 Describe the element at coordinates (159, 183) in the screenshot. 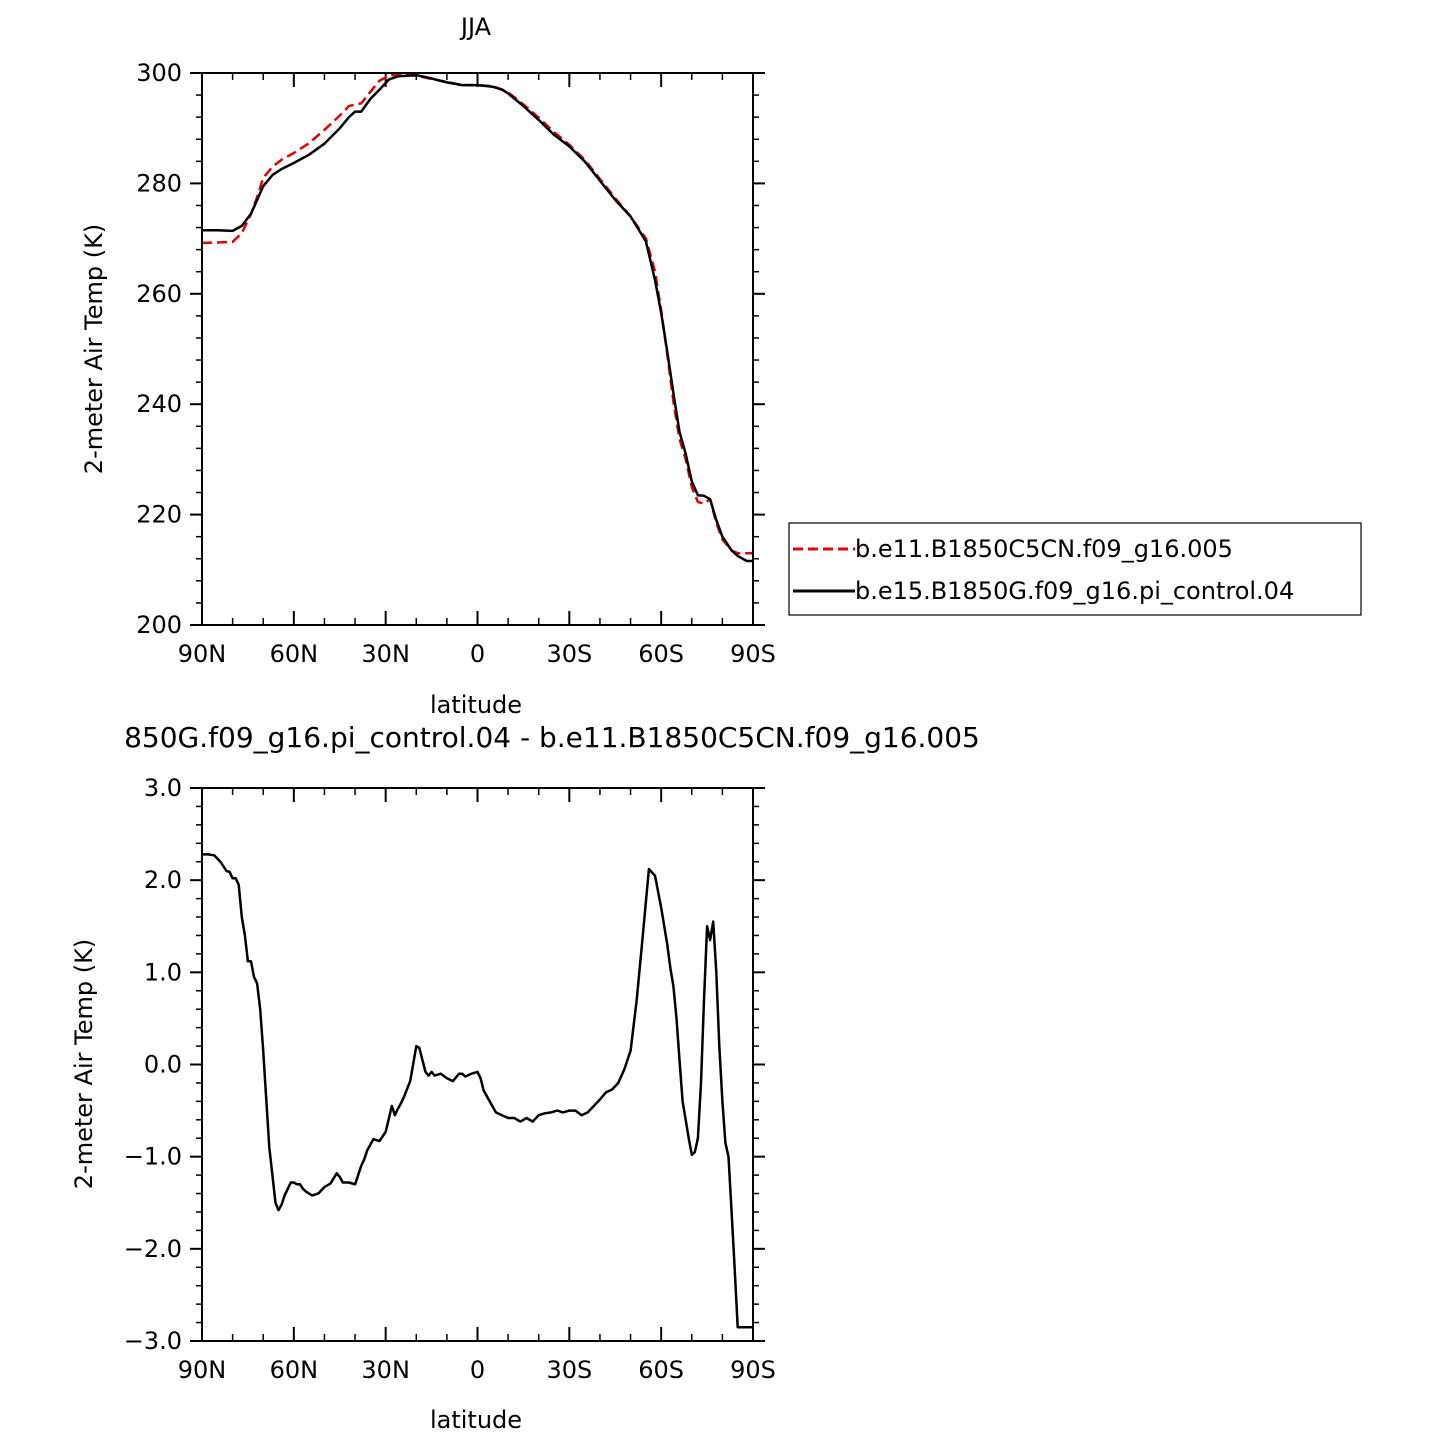

I see `y-tick-label: 280` at that location.